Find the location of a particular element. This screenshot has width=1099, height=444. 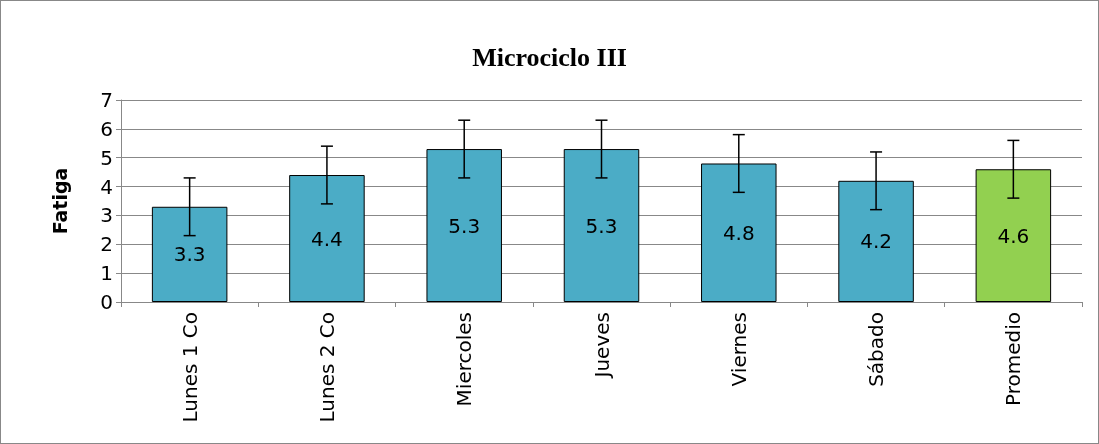

x-tick-label: Lunes 1 Co is located at coordinates (189, 367).